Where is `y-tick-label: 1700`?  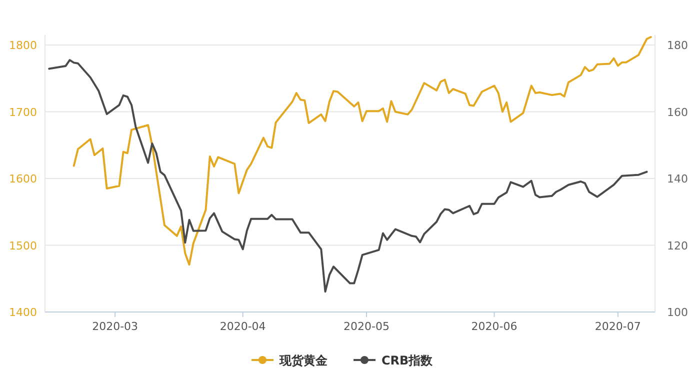 y-tick-label: 1700 is located at coordinates (23, 112).